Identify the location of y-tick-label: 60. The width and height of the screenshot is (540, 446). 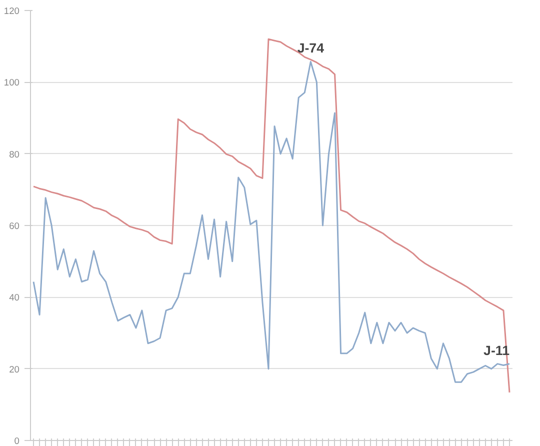
(14, 226).